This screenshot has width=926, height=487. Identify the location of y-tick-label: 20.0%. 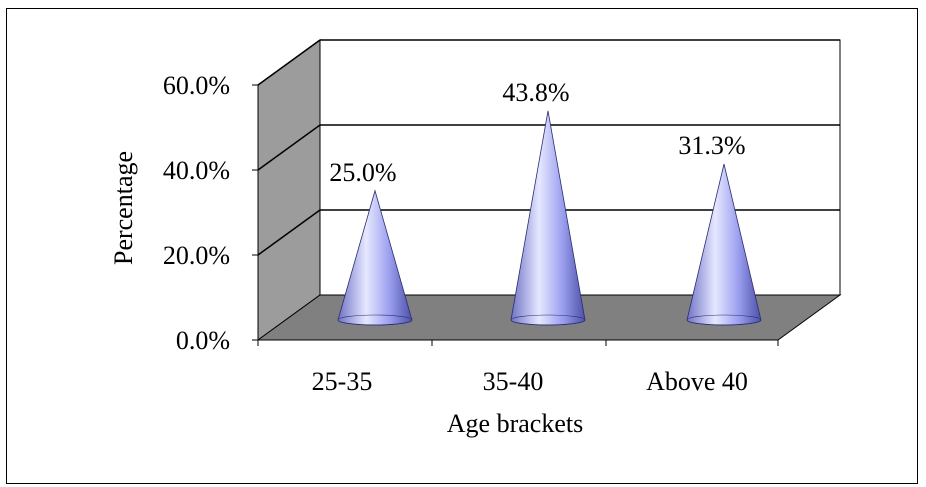
(196, 255).